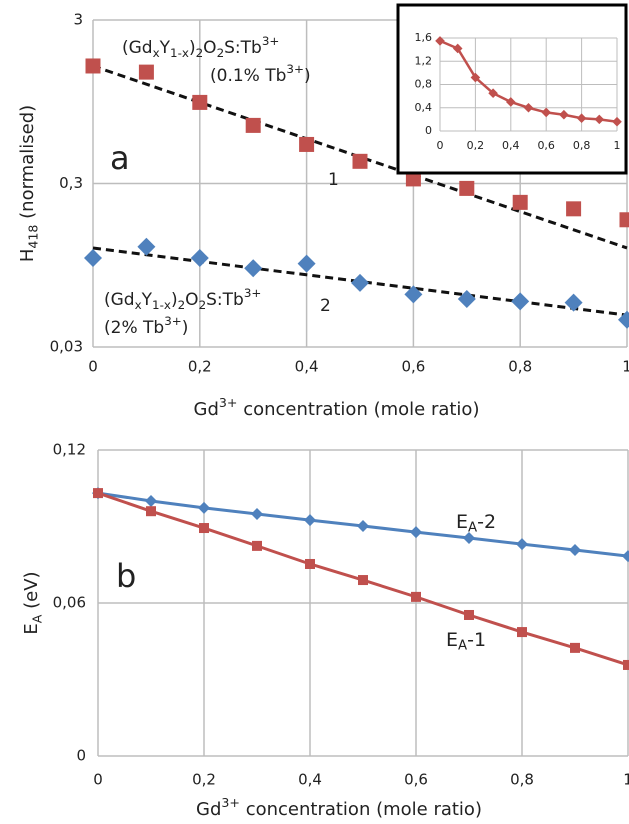  Describe the element at coordinates (424, 60) in the screenshot. I see `y-tick-label: 1,2` at that location.